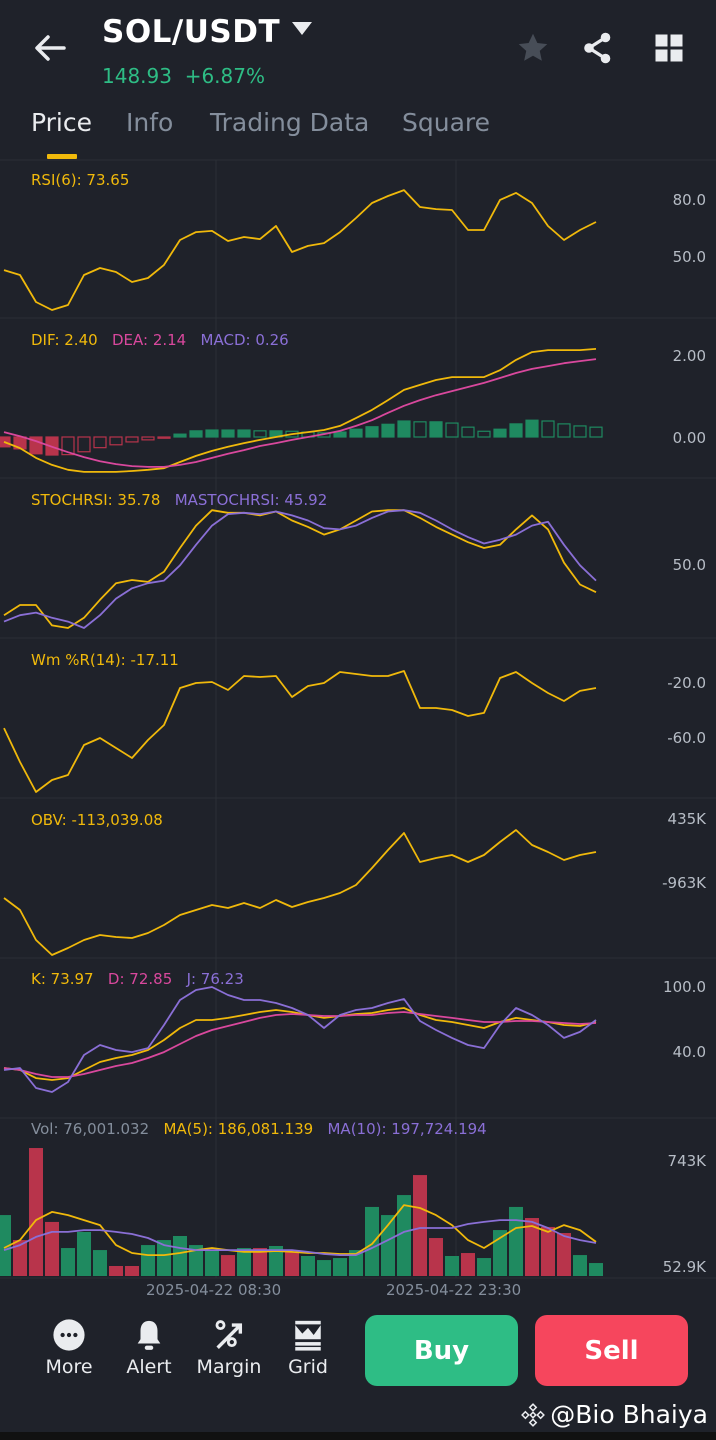  Describe the element at coordinates (407, 1129) in the screenshot. I see `ma10-value: MA(10): 197,724.194` at that location.